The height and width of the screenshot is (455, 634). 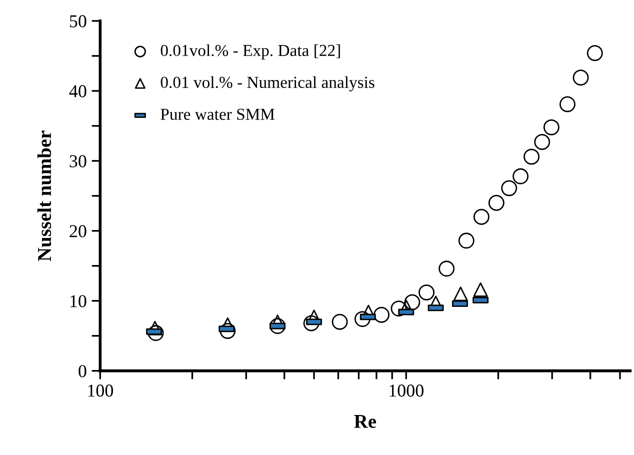 What do you see at coordinates (101, 390) in the screenshot?
I see `x-tick-label: 100` at bounding box center [101, 390].